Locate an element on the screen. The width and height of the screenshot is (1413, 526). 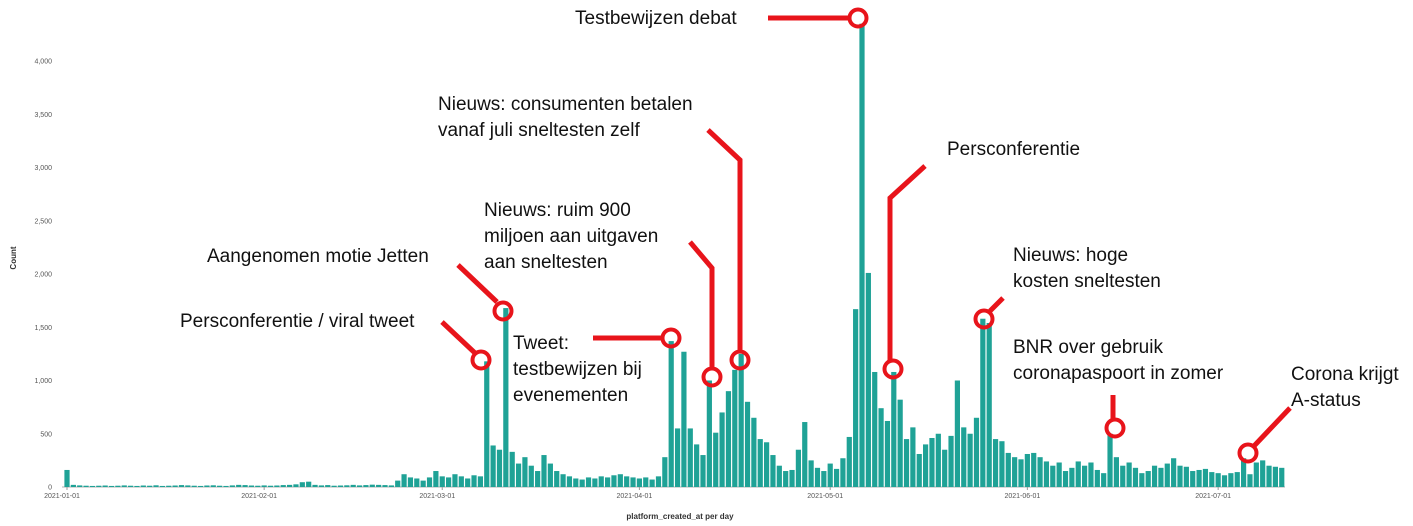
annotation-text: vanaf juli sneltesten zelf is located at coordinates (539, 130).